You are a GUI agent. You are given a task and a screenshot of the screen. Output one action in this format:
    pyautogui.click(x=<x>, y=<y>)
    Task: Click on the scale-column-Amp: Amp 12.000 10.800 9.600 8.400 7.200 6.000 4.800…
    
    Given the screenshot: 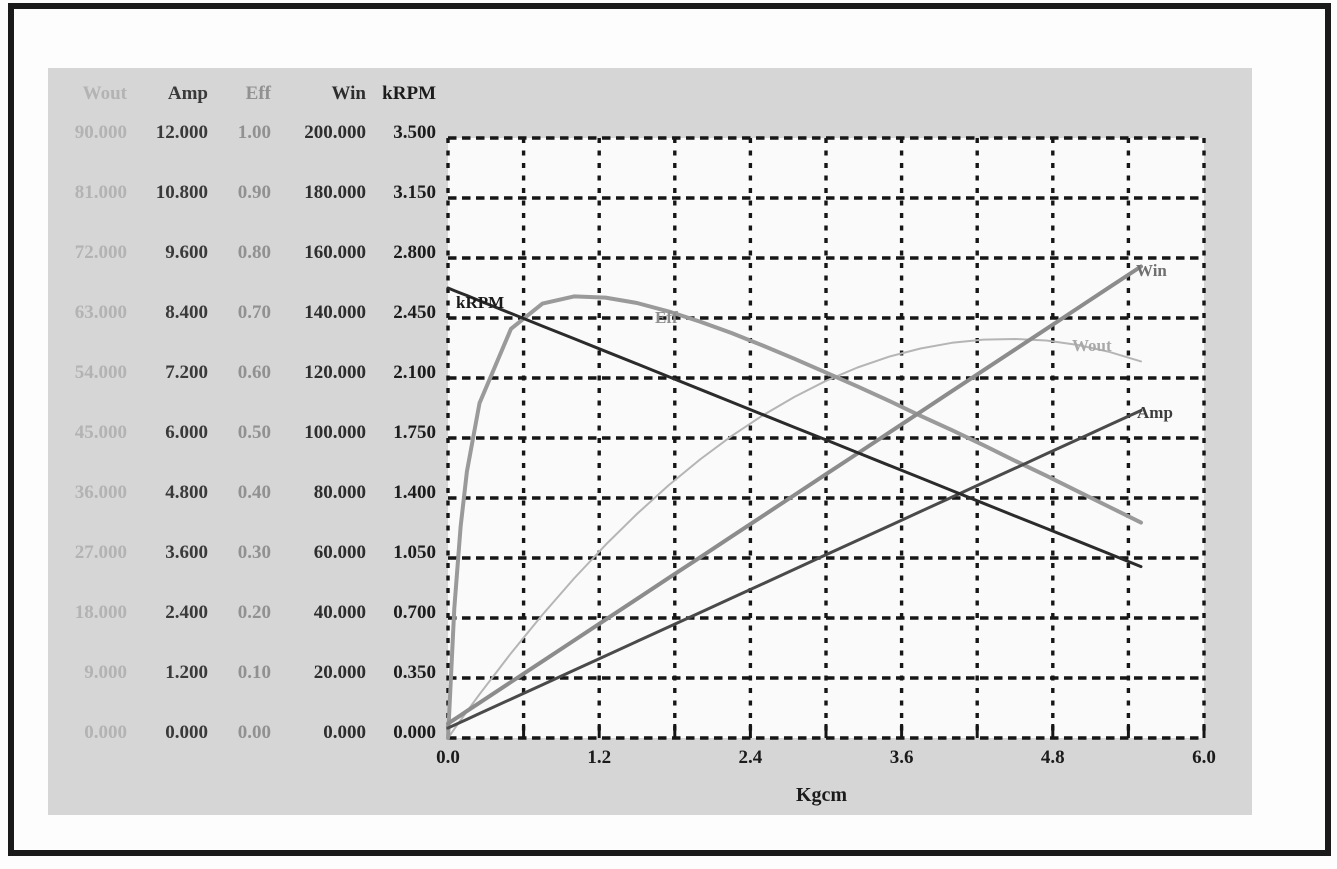 What is the action you would take?
    pyautogui.click(x=164, y=441)
    